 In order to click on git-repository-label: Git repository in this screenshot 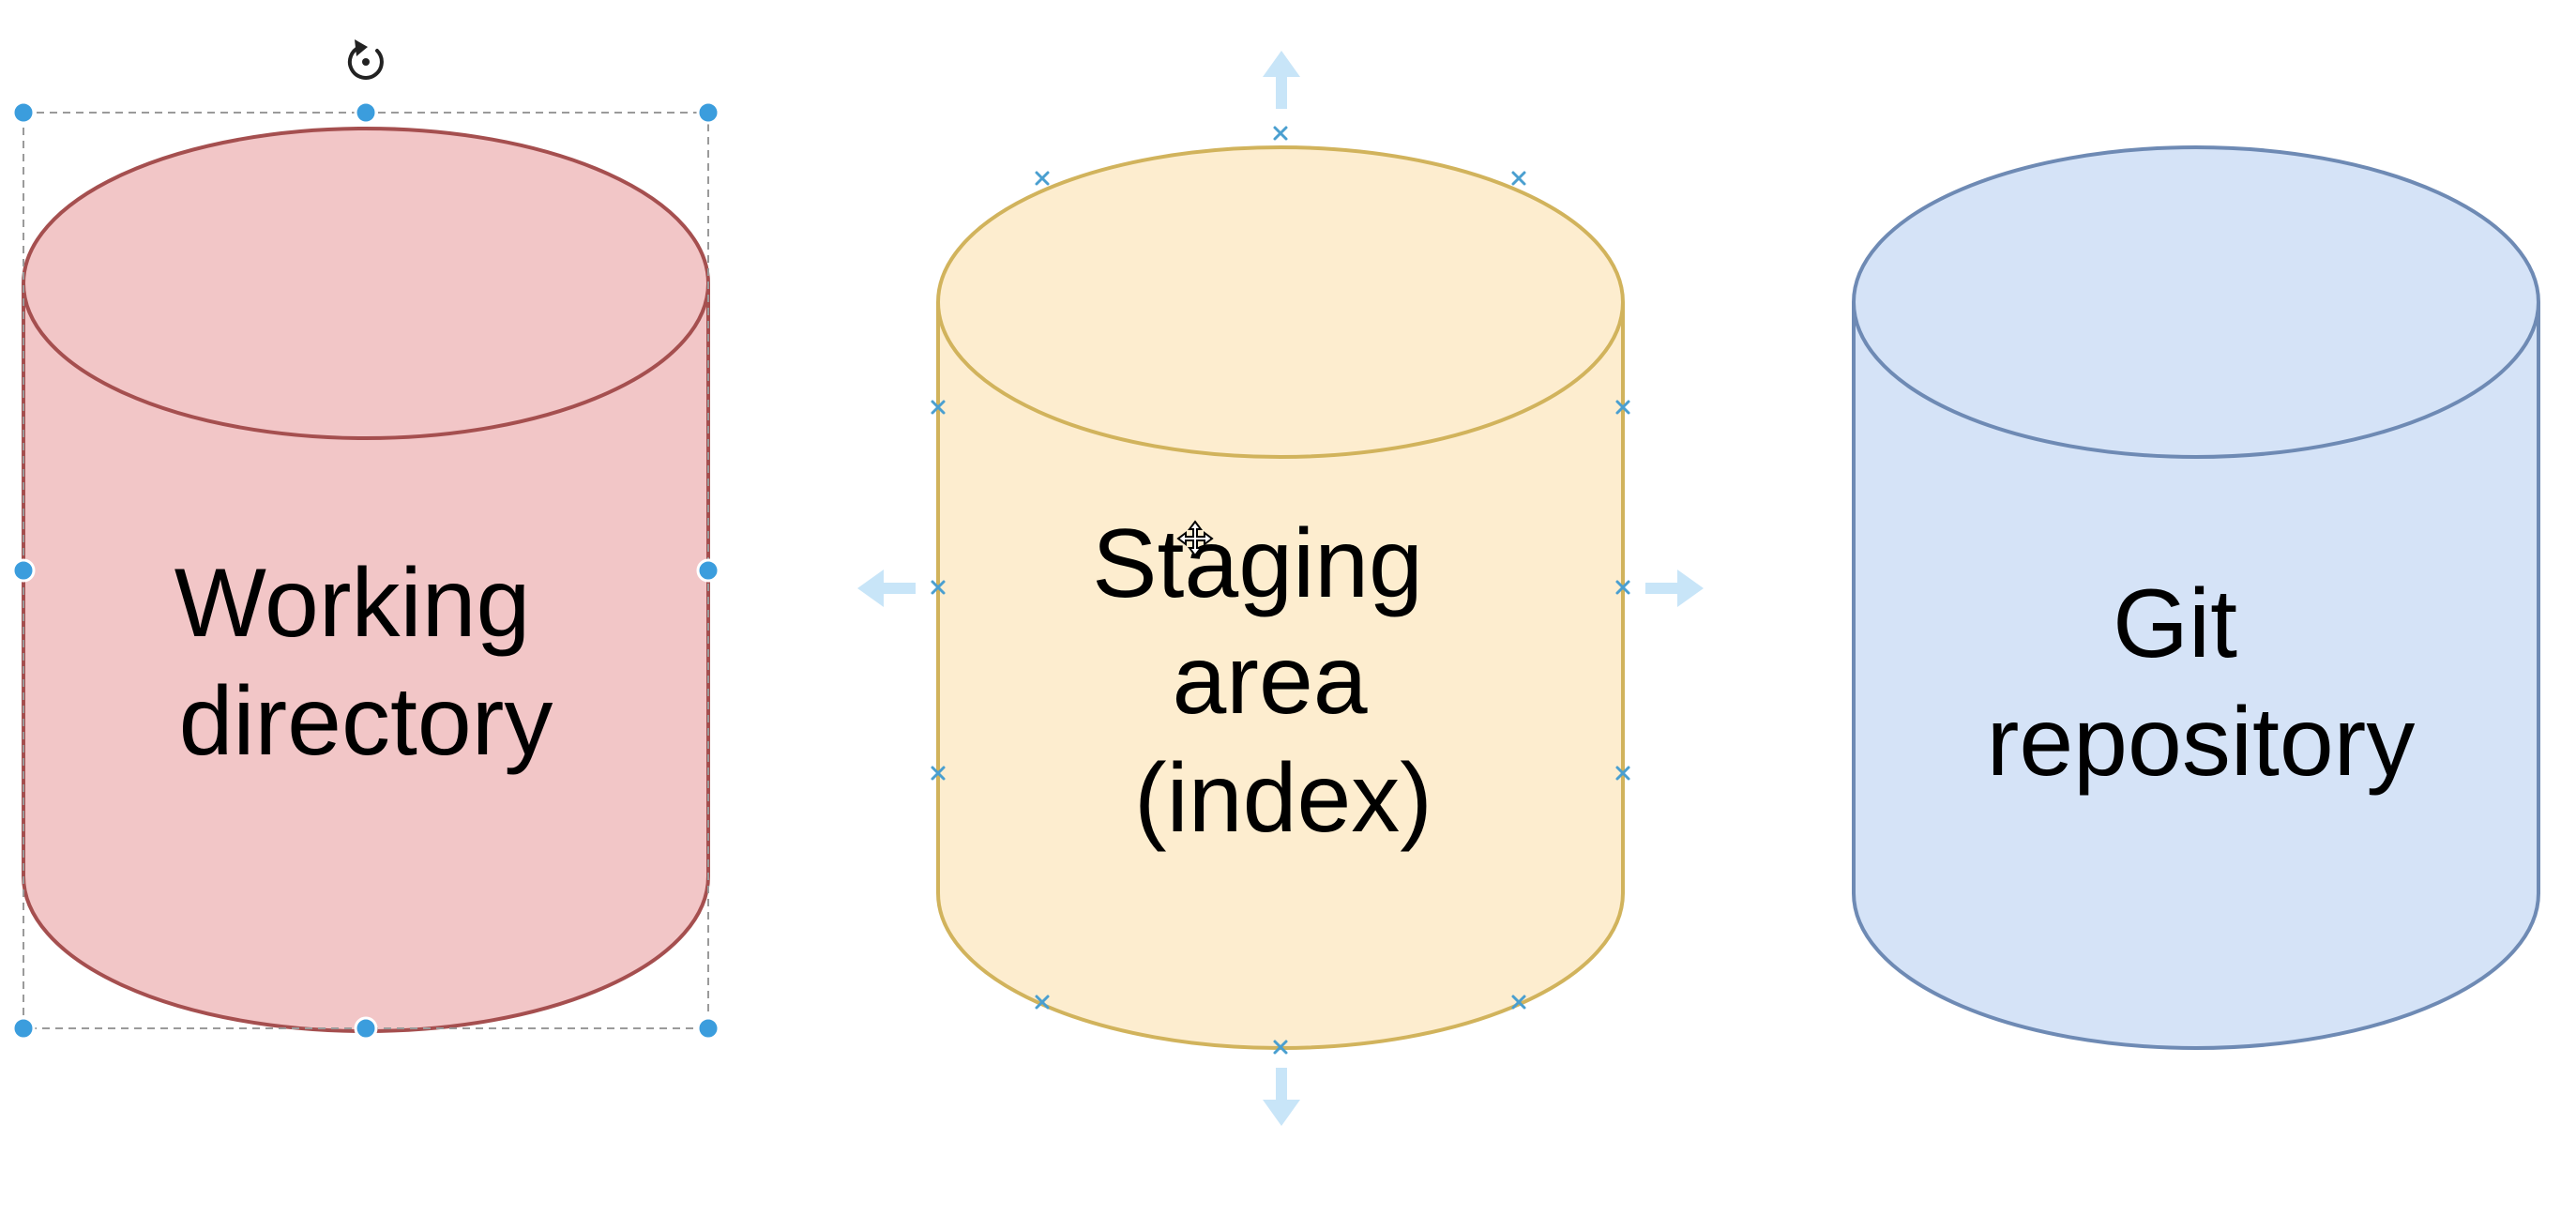, I will do `click(2201, 683)`.